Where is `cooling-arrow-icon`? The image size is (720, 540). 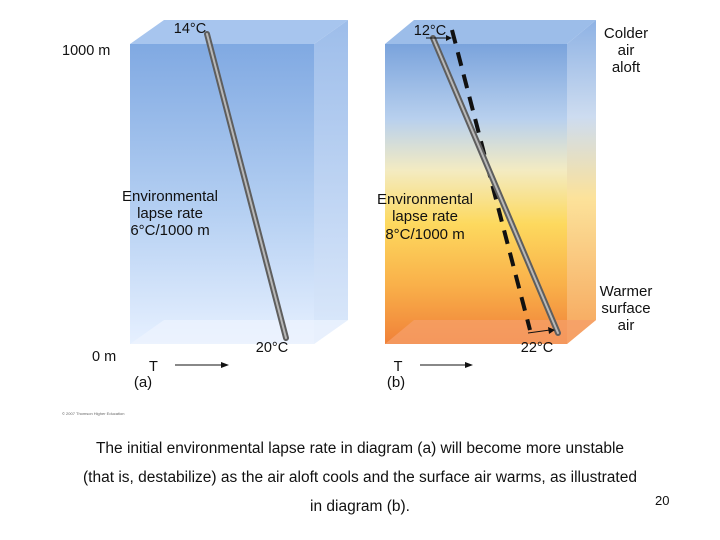 cooling-arrow-icon is located at coordinates (439, 38).